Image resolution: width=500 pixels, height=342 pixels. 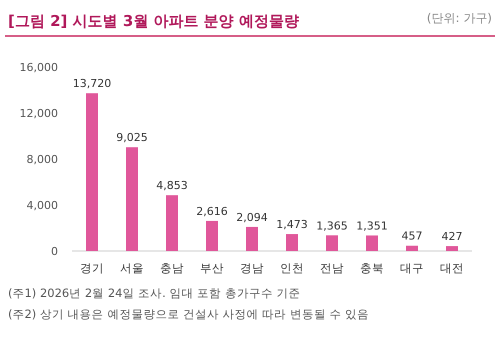 What do you see at coordinates (412, 236) in the screenshot?
I see `data-label: 457` at bounding box center [412, 236].